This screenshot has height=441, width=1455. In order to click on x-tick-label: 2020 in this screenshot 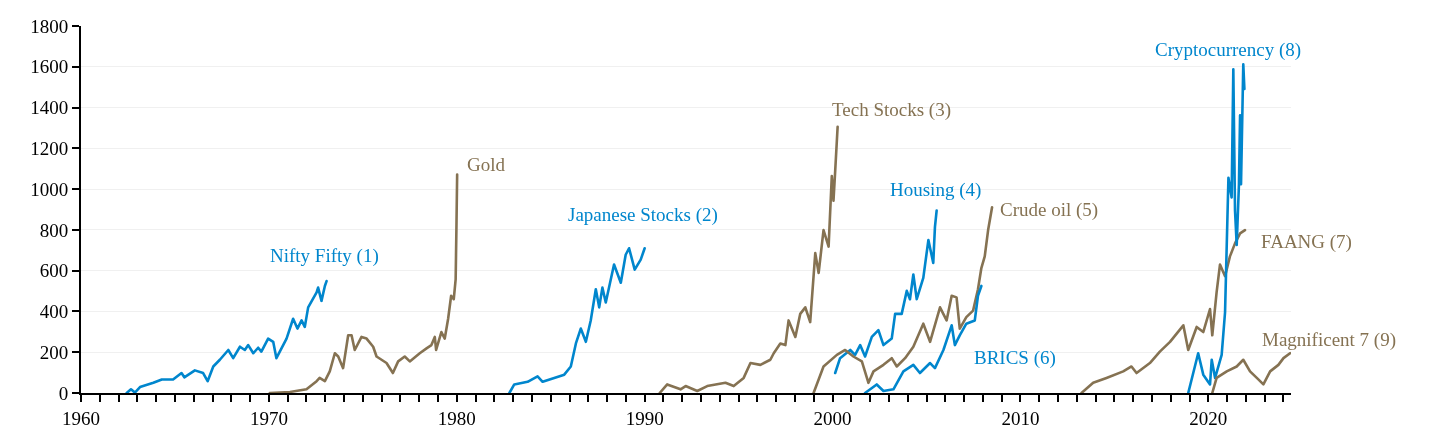, I will do `click(1208, 418)`.